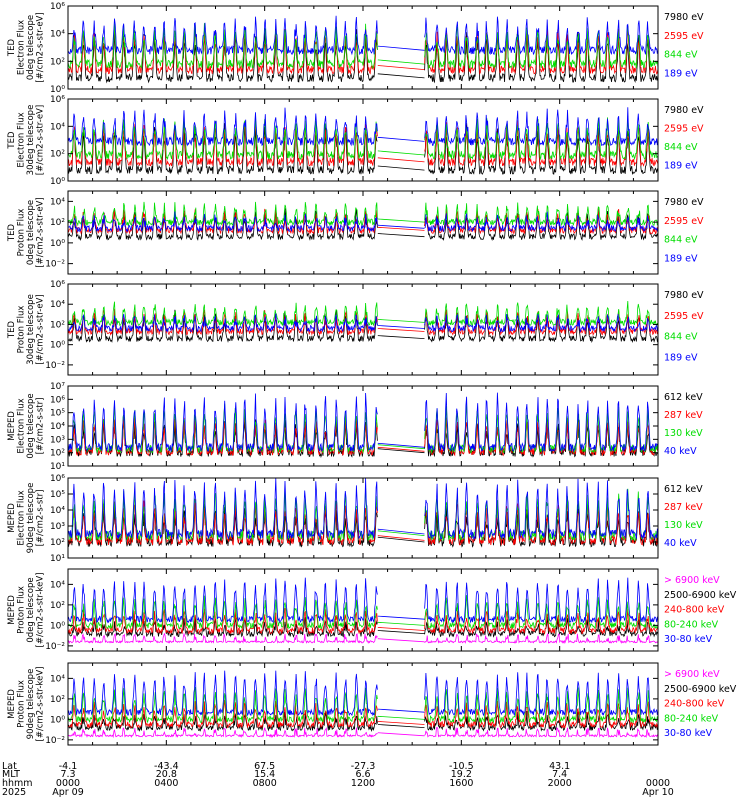 The width and height of the screenshot is (750, 800). I want to click on y-tick-label: 10¹, so click(57, 559).